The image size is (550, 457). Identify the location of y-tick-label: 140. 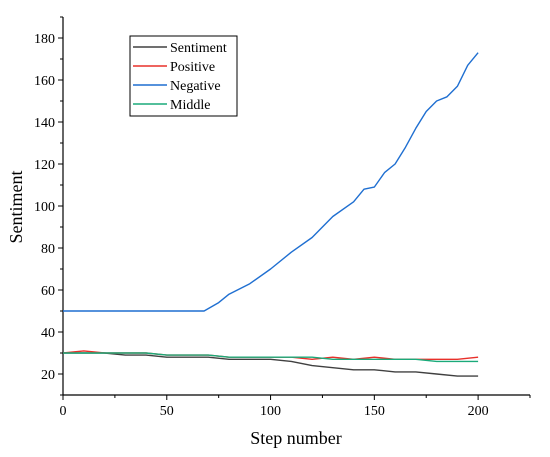
(44, 123).